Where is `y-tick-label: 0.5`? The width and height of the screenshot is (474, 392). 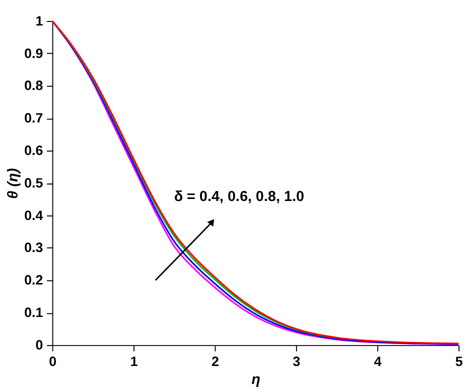 y-tick-label: 0.5 is located at coordinates (34, 182).